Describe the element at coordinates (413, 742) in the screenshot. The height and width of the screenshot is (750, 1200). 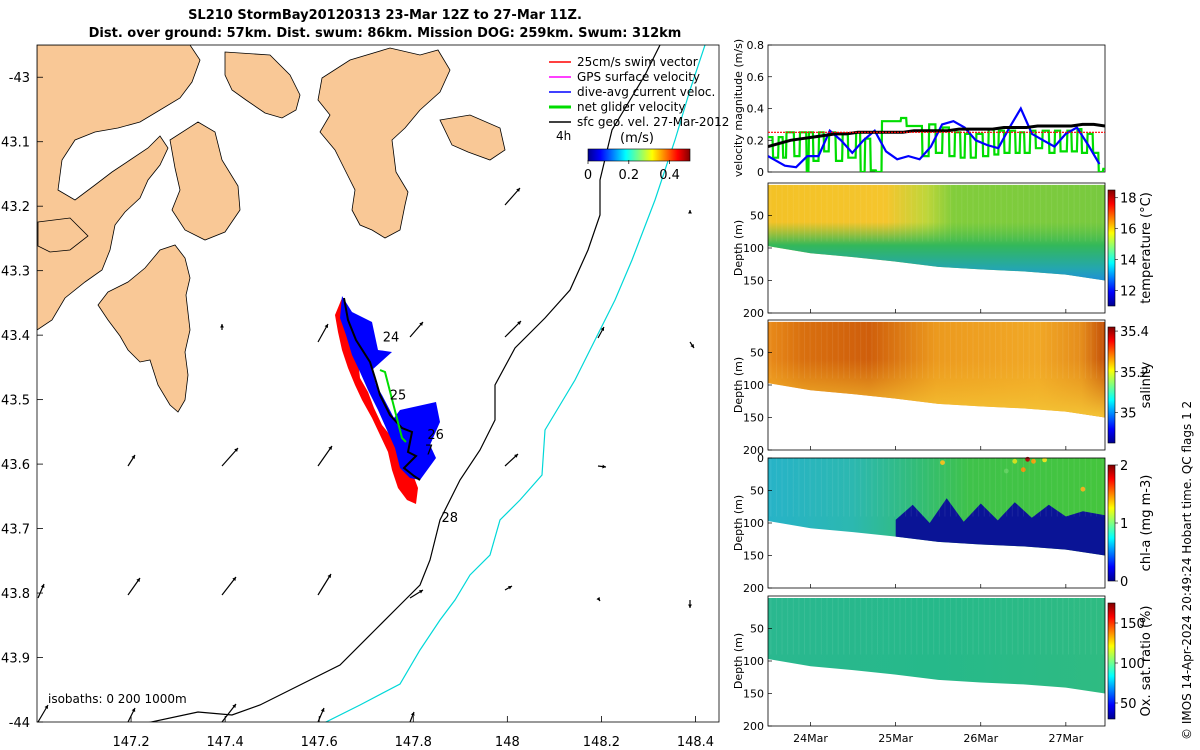
I see `map-xtick-label: 147.8` at that location.